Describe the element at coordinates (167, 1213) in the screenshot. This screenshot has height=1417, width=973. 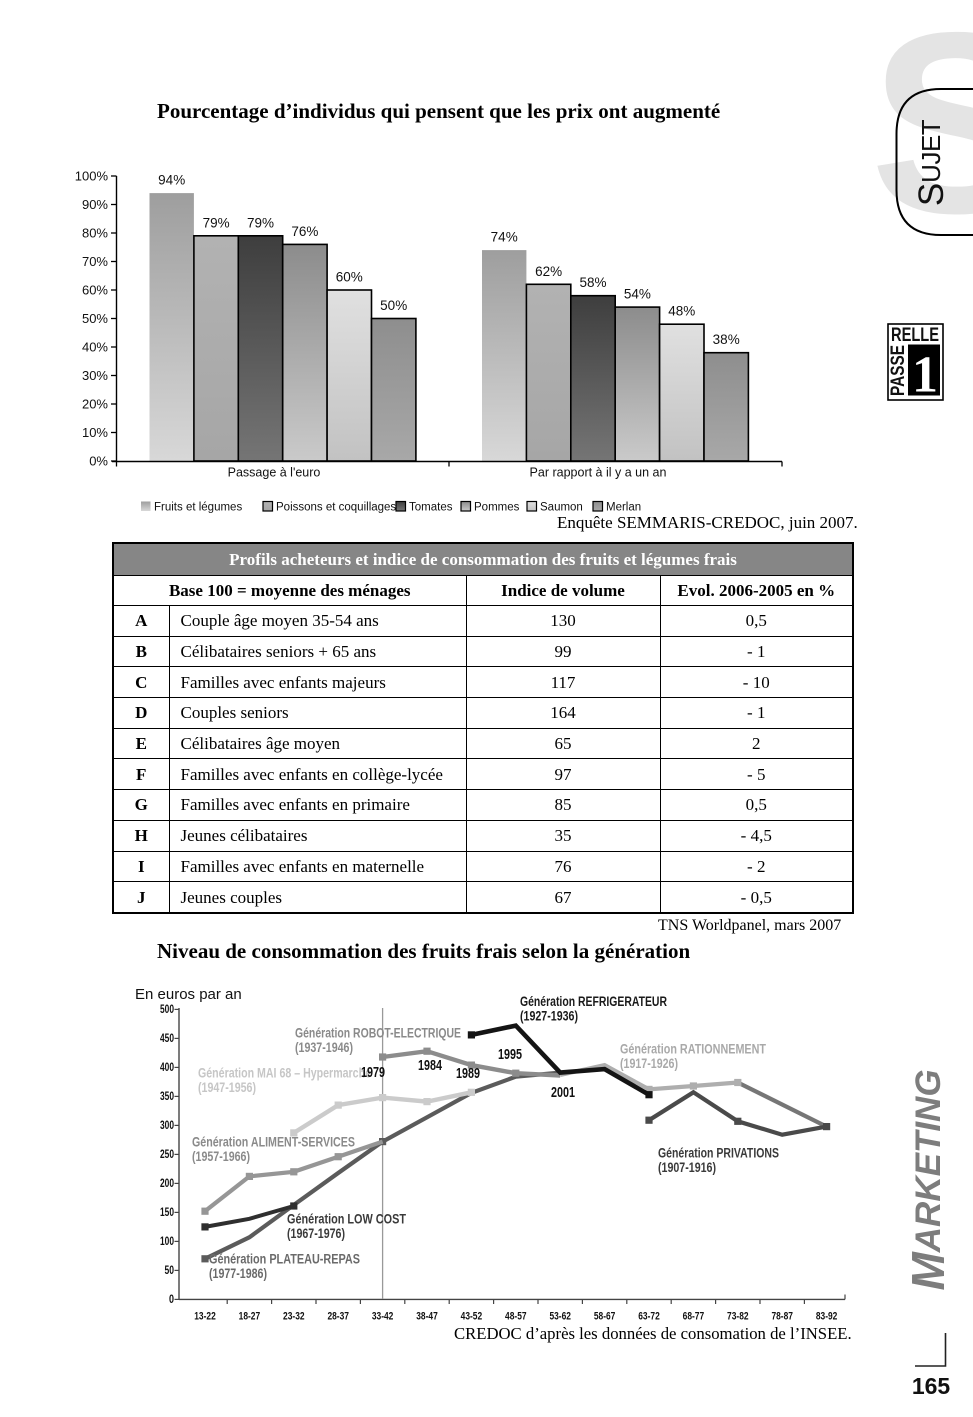
I see `svg-text: 150` at that location.